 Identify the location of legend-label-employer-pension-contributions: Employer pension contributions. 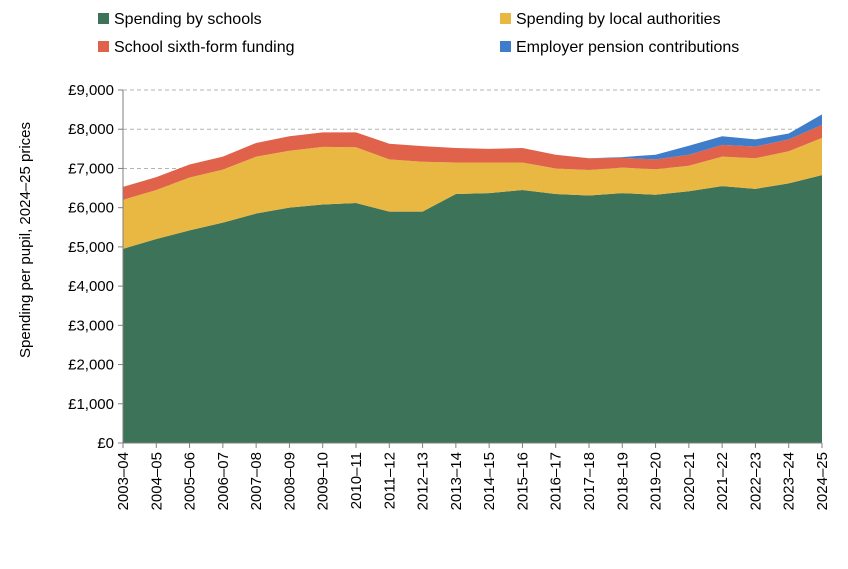
(627, 47).